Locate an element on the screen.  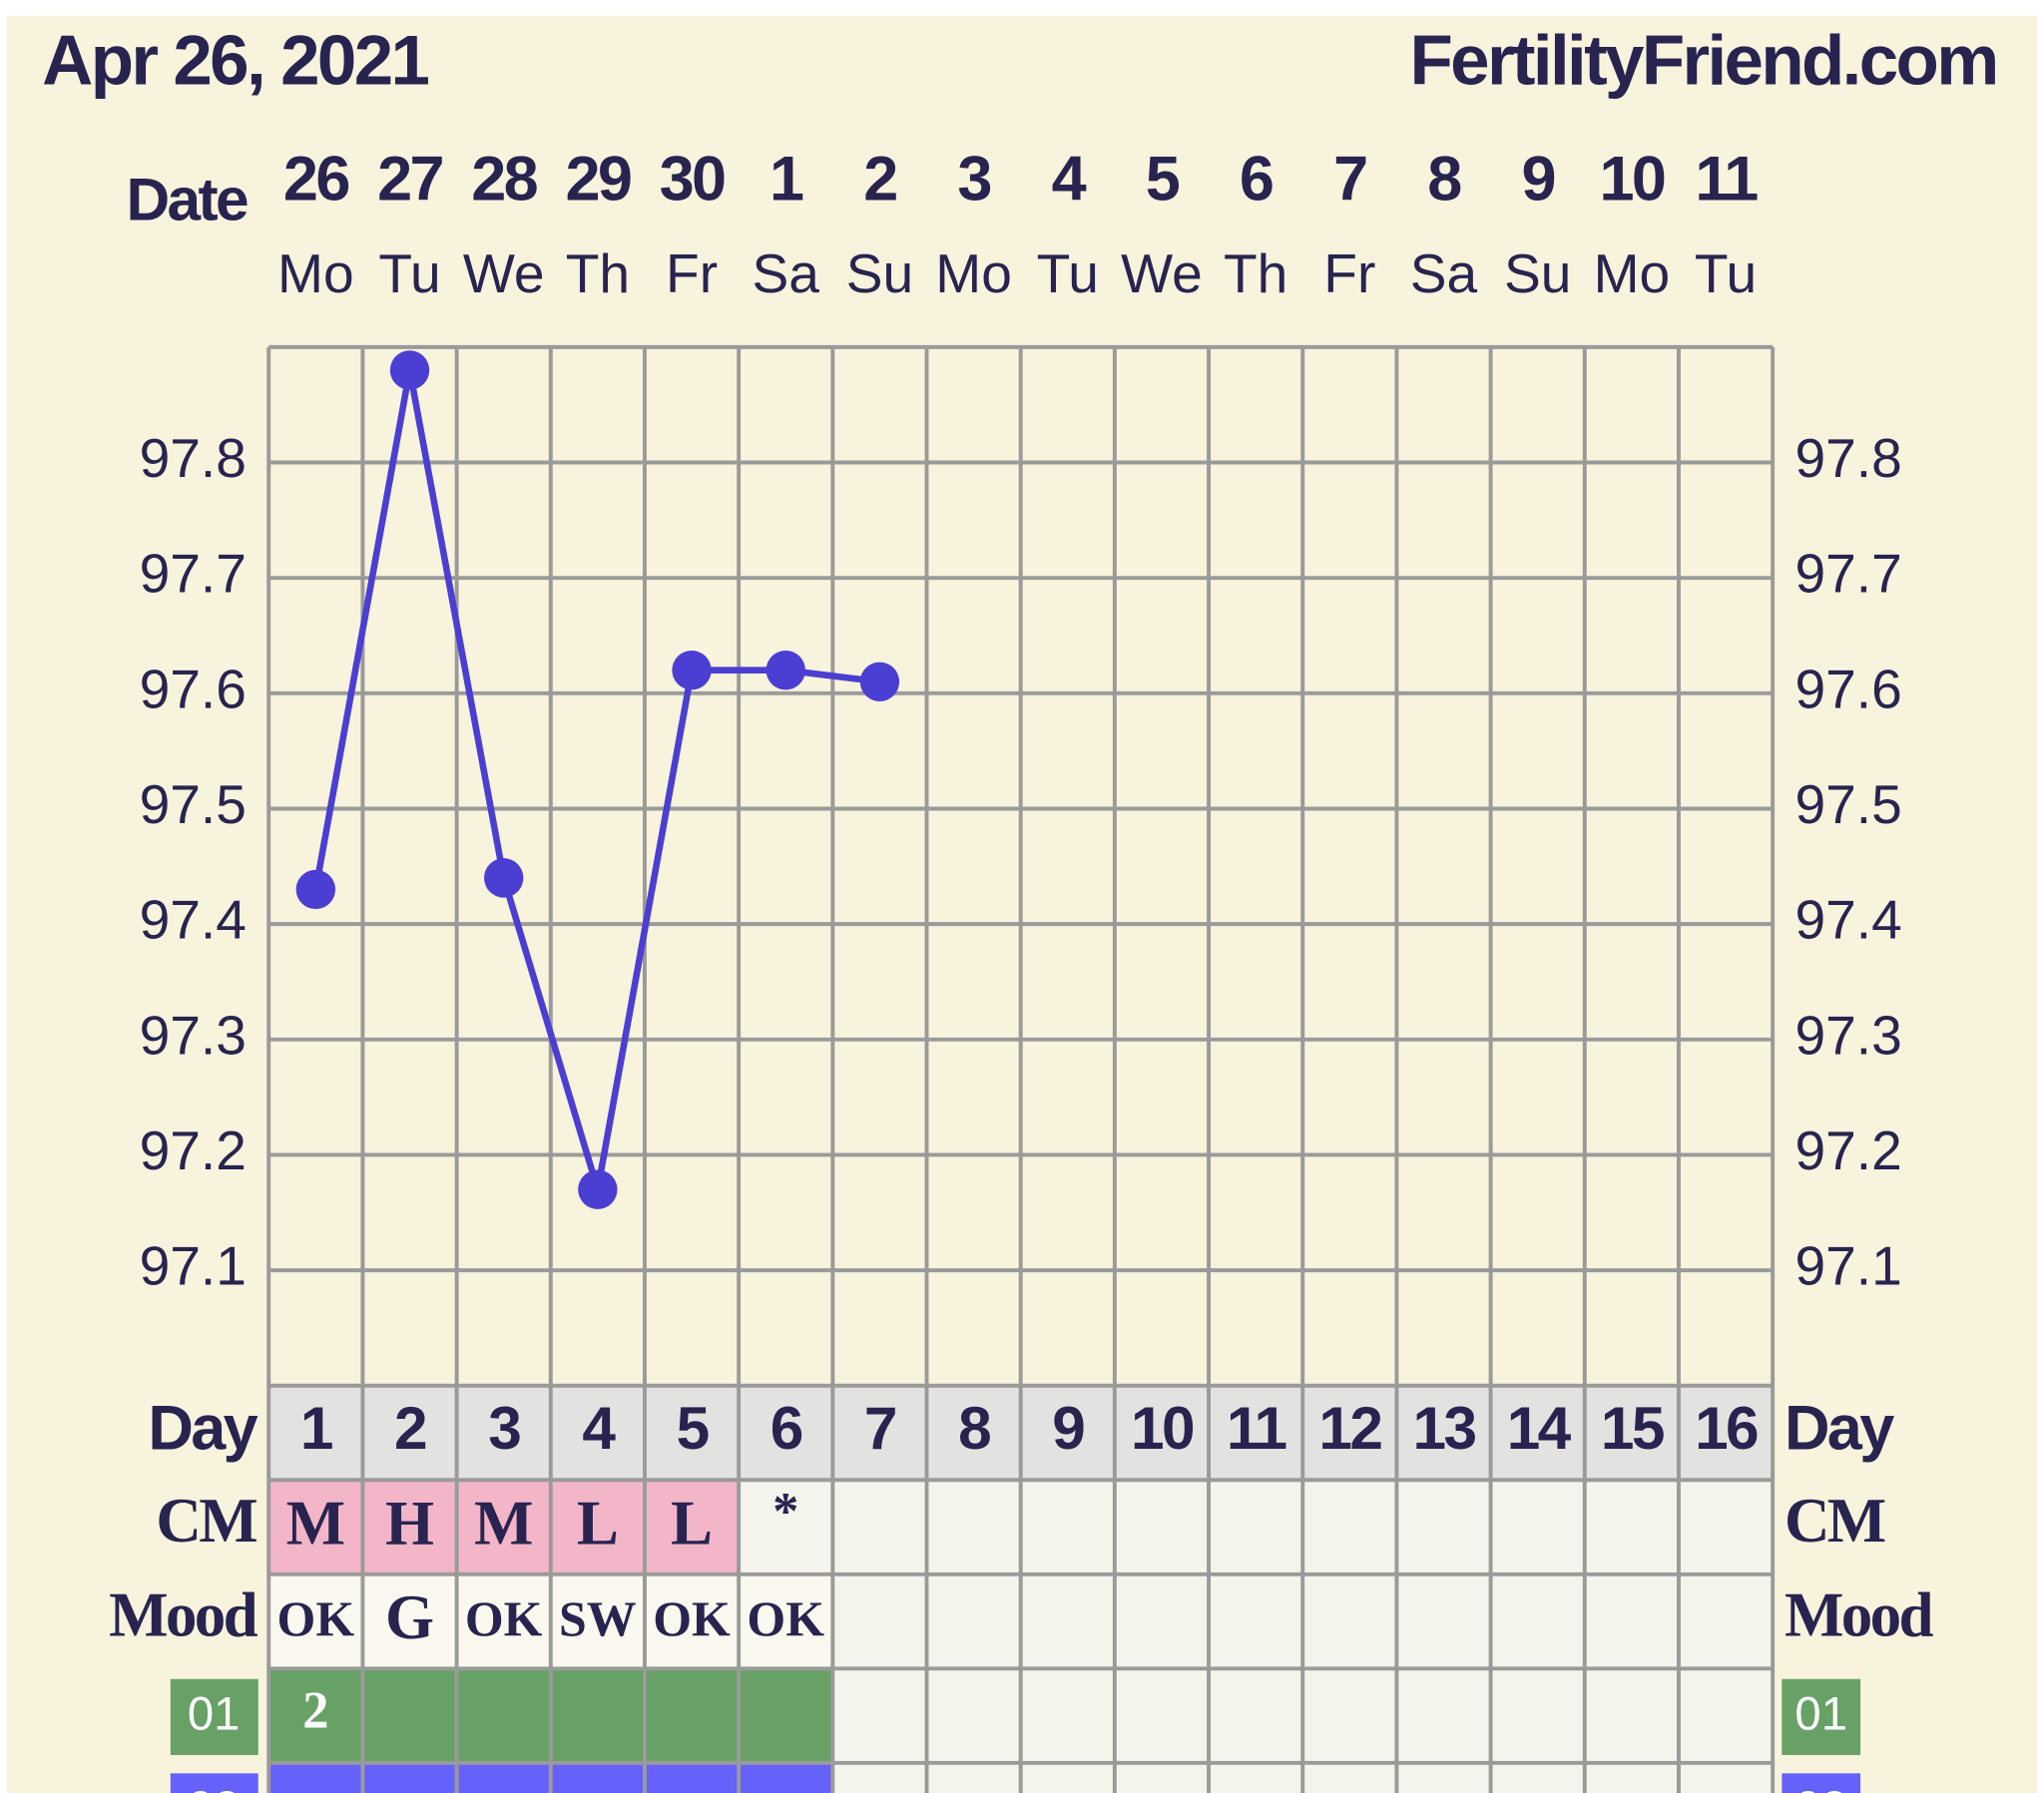
cycle-day: 7 is located at coordinates (879, 1428).